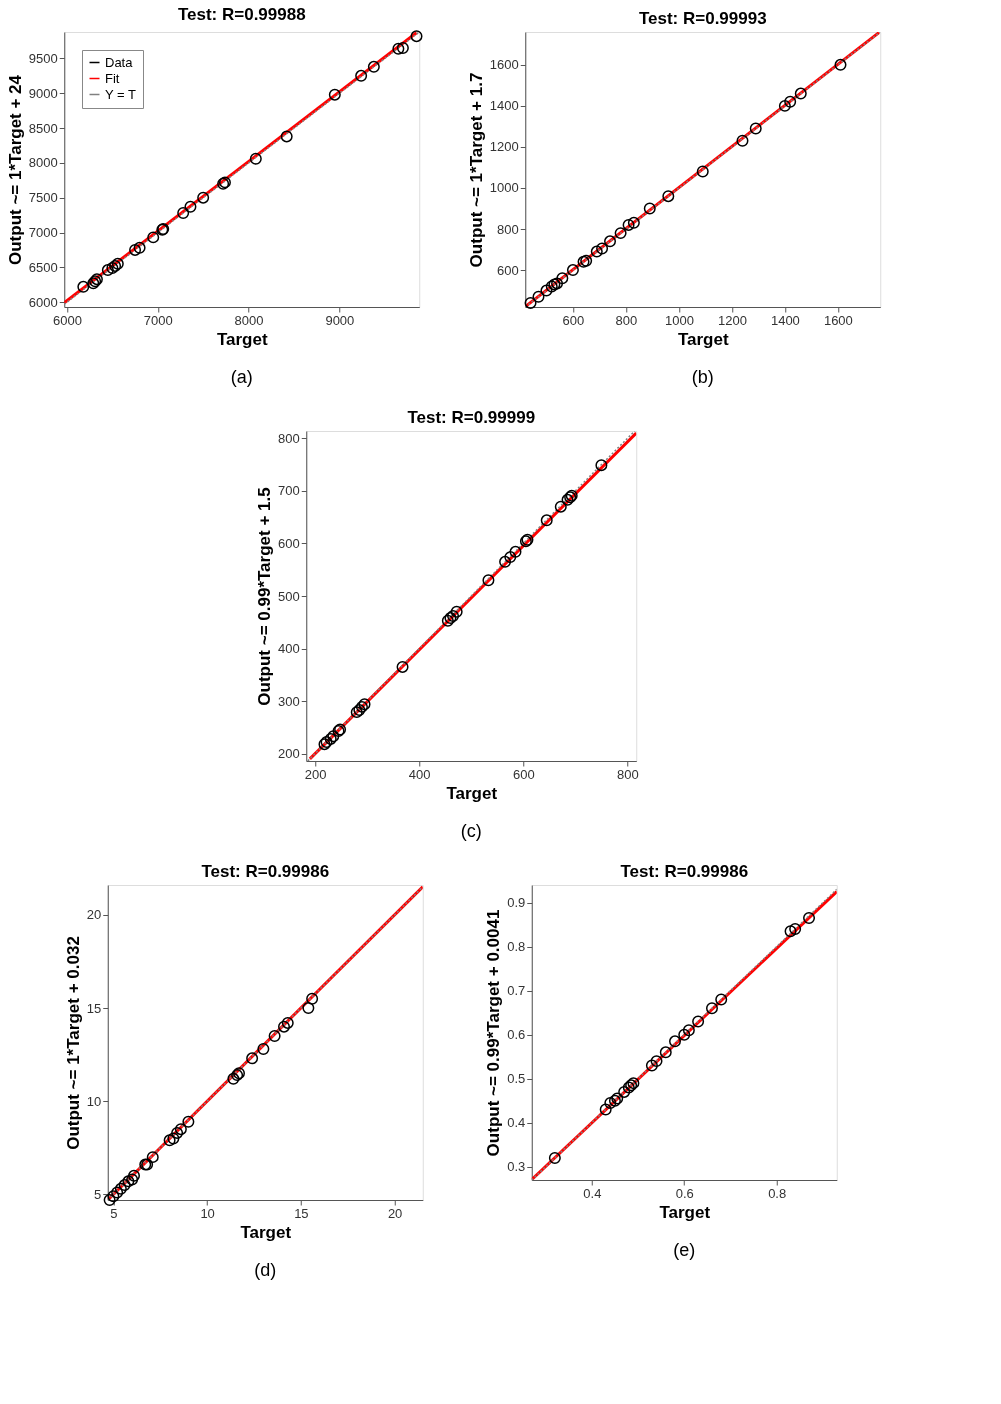 The width and height of the screenshot is (1001, 1404). Describe the element at coordinates (592, 1193) in the screenshot. I see `x-tick-label: 0.4` at that location.